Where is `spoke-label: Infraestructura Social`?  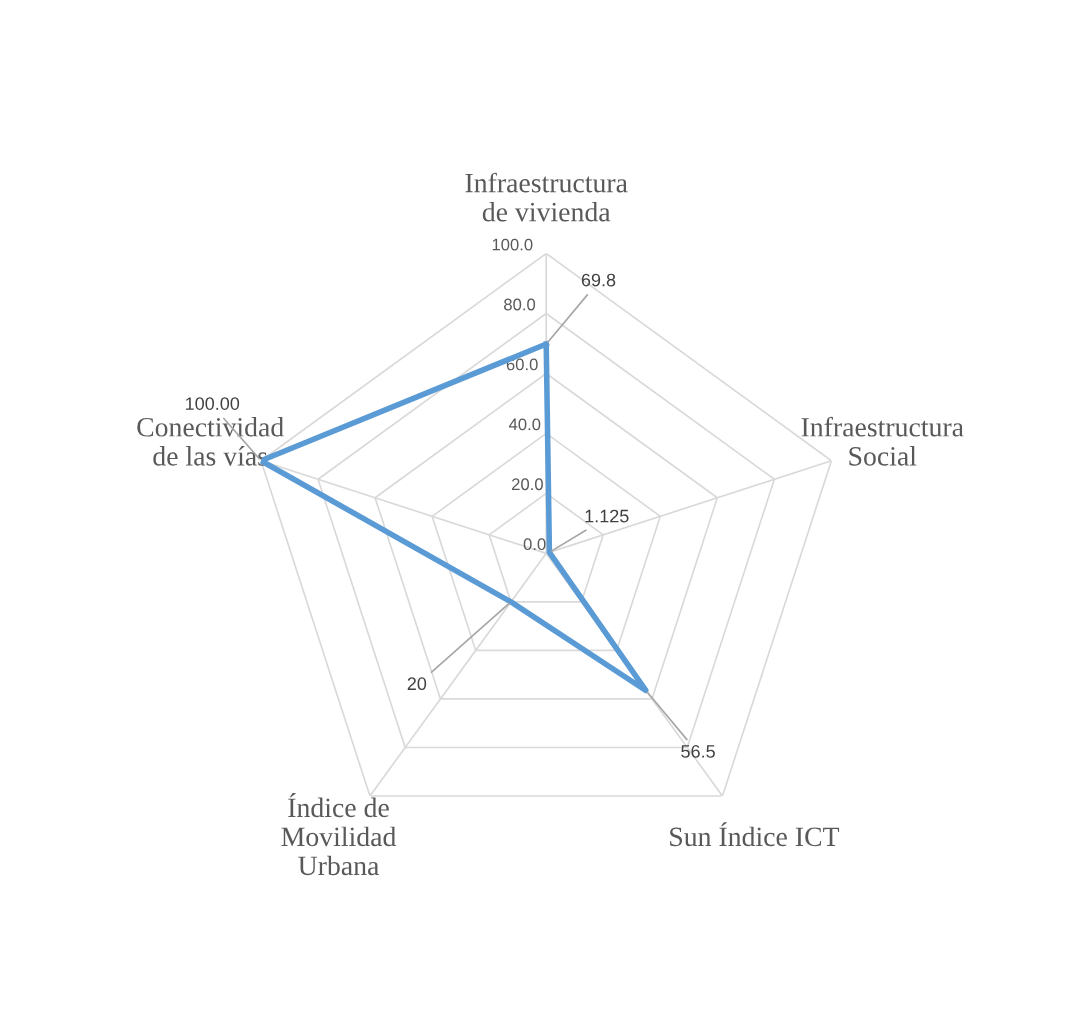 spoke-label: Infraestructura Social is located at coordinates (882, 441).